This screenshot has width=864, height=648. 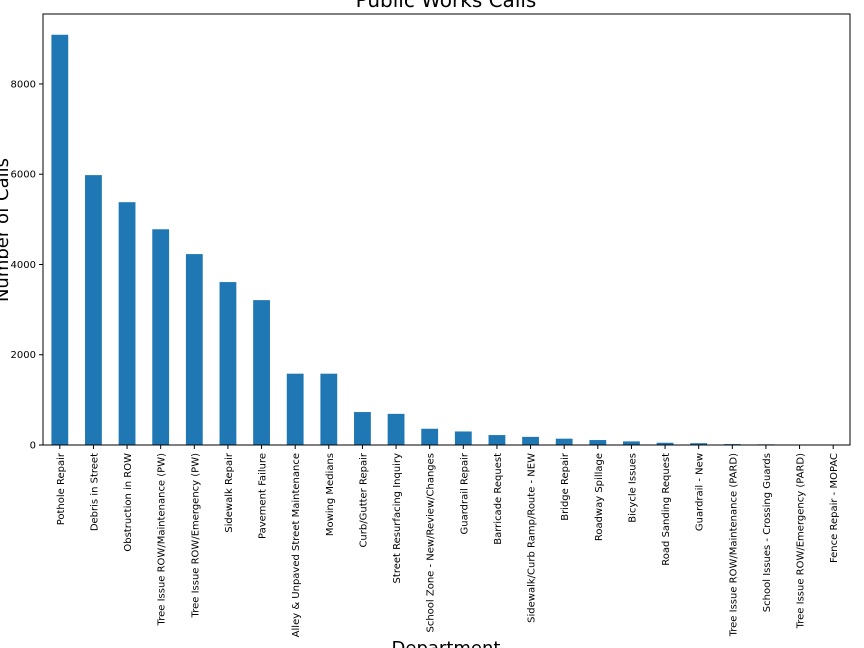 What do you see at coordinates (700, 492) in the screenshot?
I see `x-tick-label: Guardrail - New` at bounding box center [700, 492].